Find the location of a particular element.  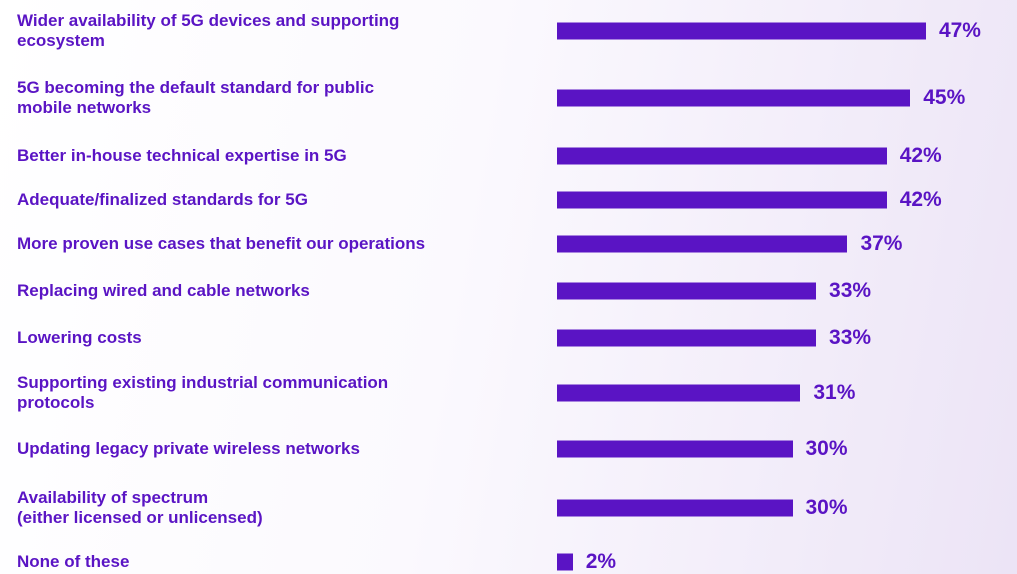

value-label: 47% is located at coordinates (959, 30).